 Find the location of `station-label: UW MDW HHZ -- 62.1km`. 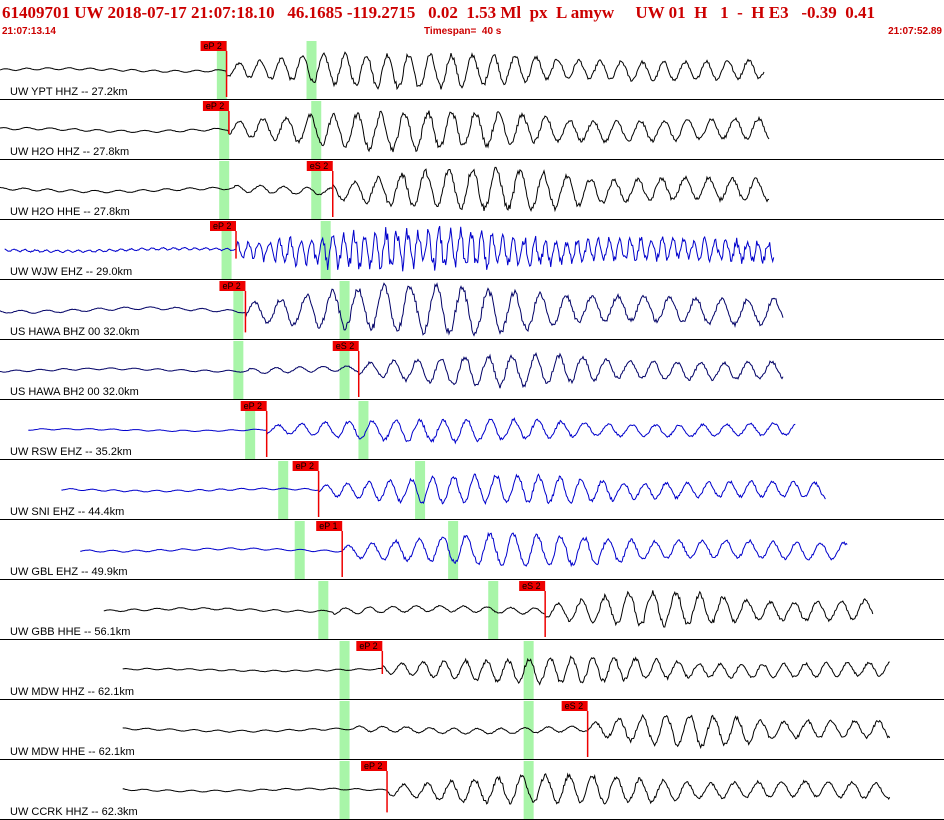

station-label: UW MDW HHZ -- 62.1km is located at coordinates (72, 692).